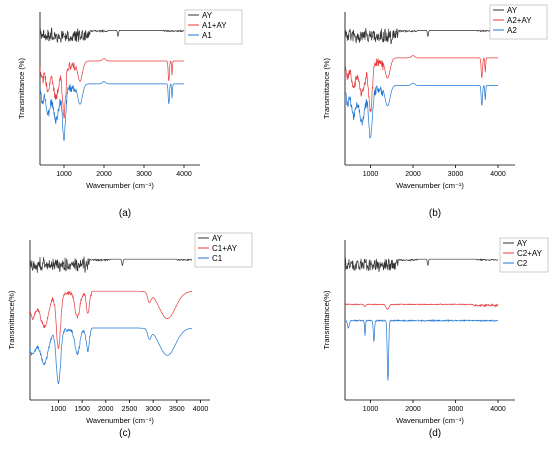  What do you see at coordinates (422, 306) in the screenshot?
I see `series-line-c2-ay` at bounding box center [422, 306].